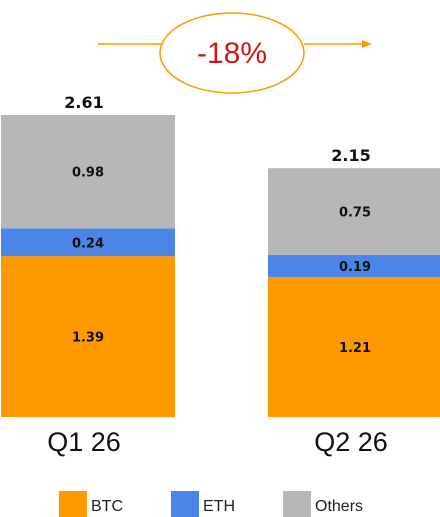 This screenshot has height=517, width=440. What do you see at coordinates (367, 44) in the screenshot?
I see `change-arrow-head` at bounding box center [367, 44].